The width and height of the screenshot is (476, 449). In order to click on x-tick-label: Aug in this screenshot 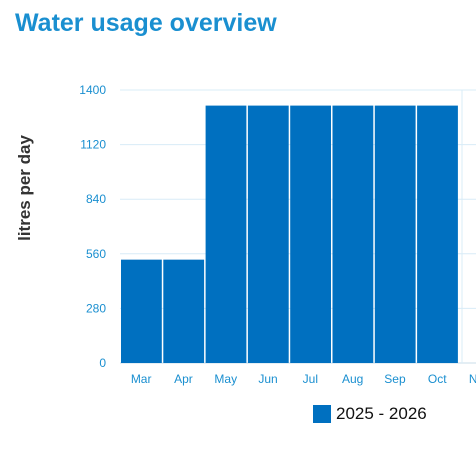, I will do `click(352, 379)`.